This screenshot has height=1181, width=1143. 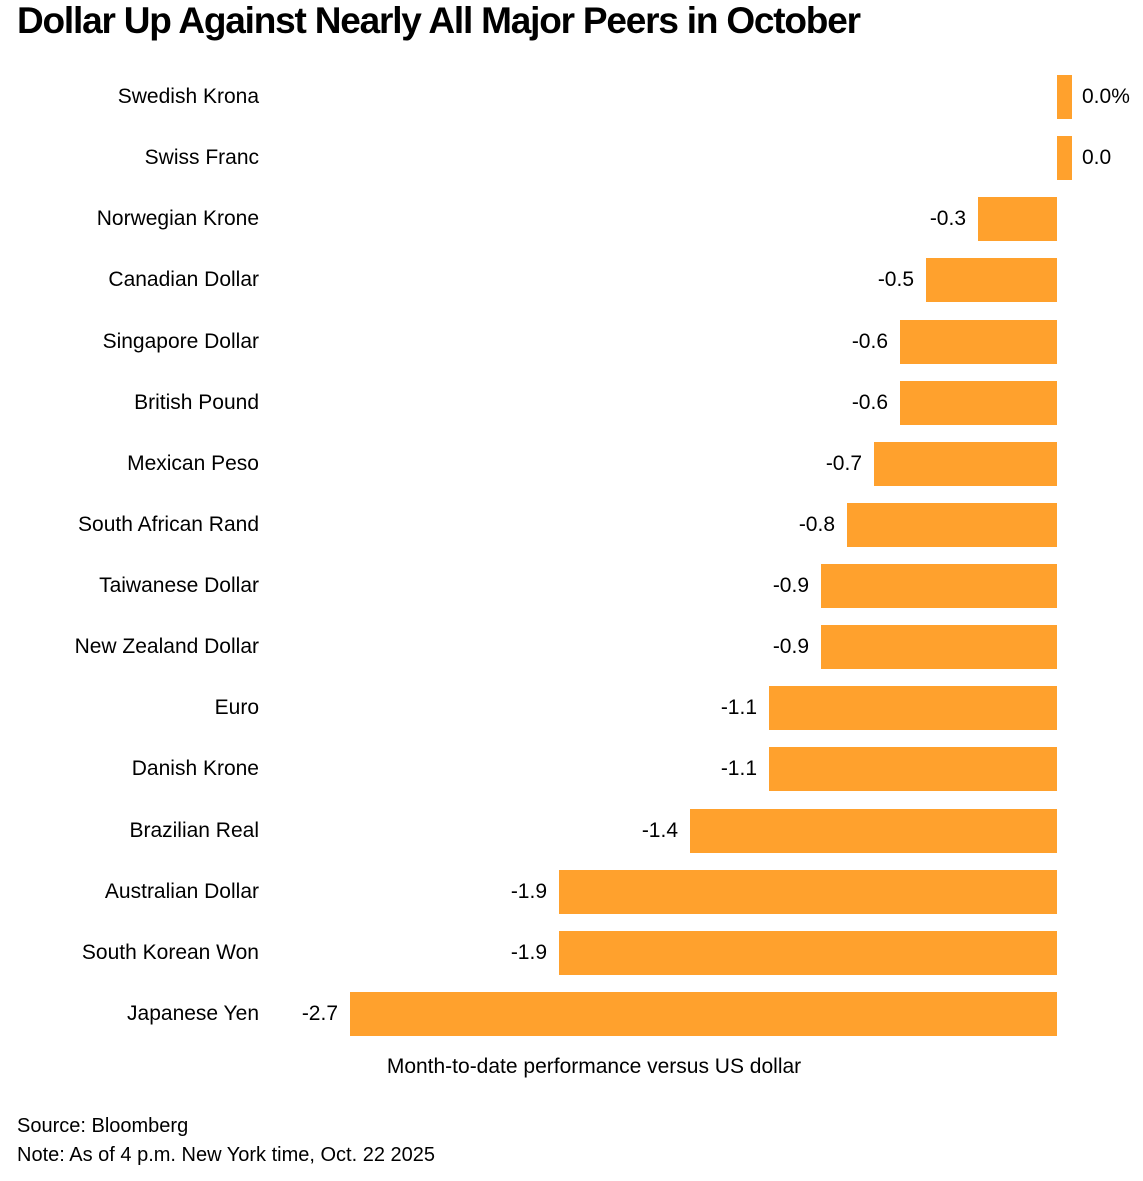 I want to click on value-label: -1.4, so click(x=659, y=830).